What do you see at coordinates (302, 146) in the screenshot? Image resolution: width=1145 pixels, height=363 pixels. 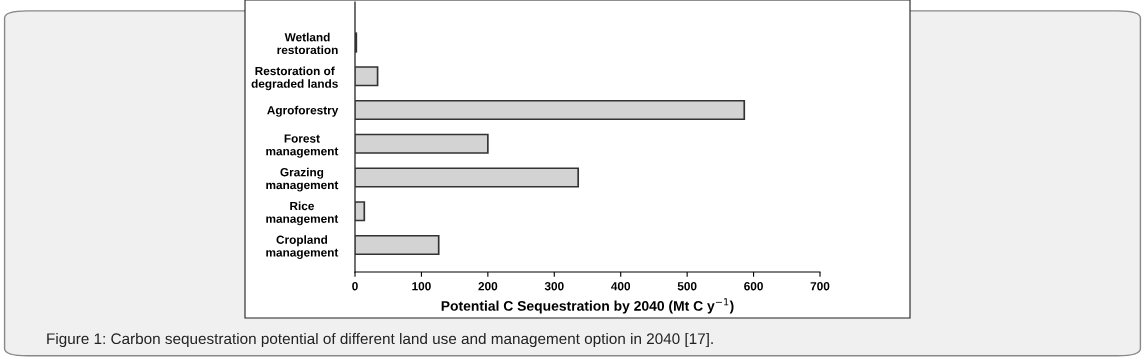 I see `y-tick-label: Forest management` at bounding box center [302, 146].